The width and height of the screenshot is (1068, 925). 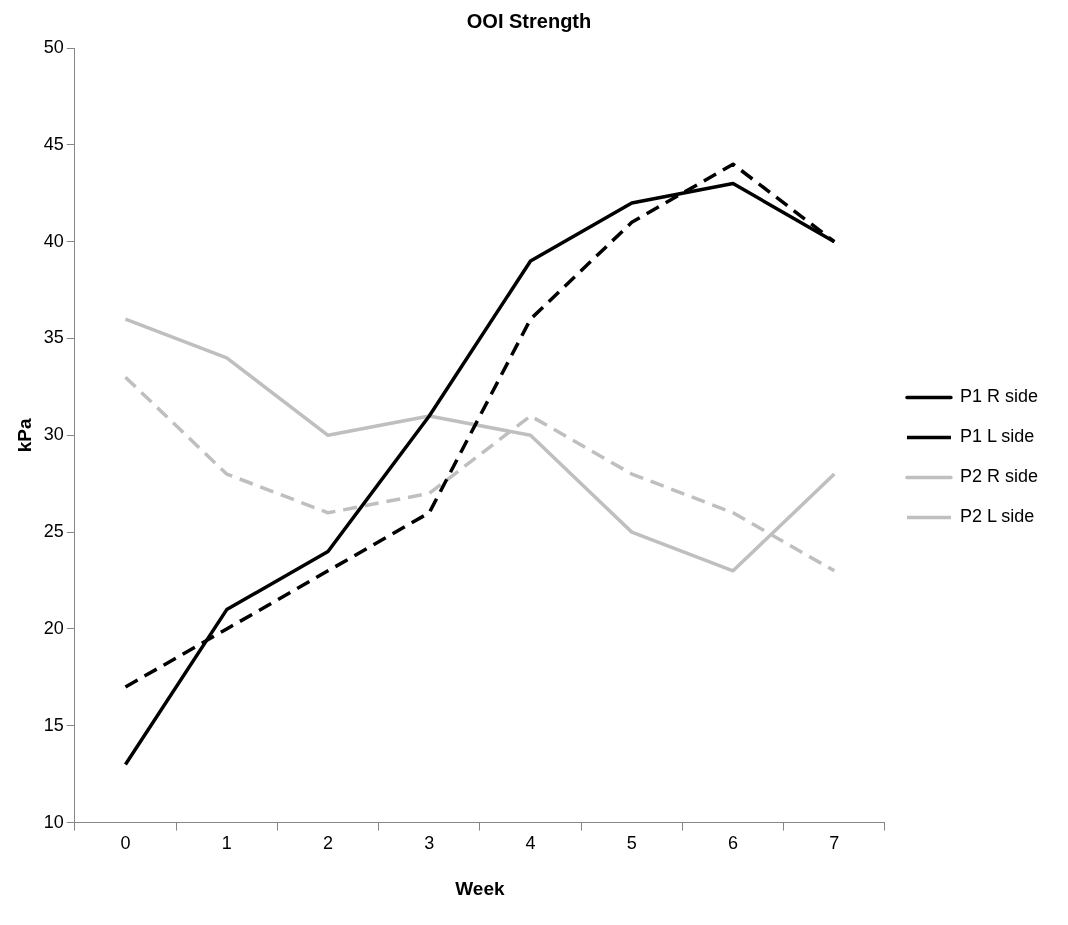 What do you see at coordinates (529, 20) in the screenshot?
I see `chart-title: OOI Strength` at bounding box center [529, 20].